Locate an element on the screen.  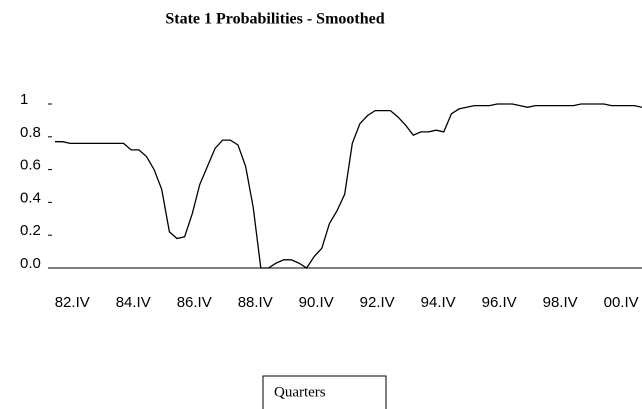
chart-title: State 1 Probabilities - Smoothed is located at coordinates (274, 19).